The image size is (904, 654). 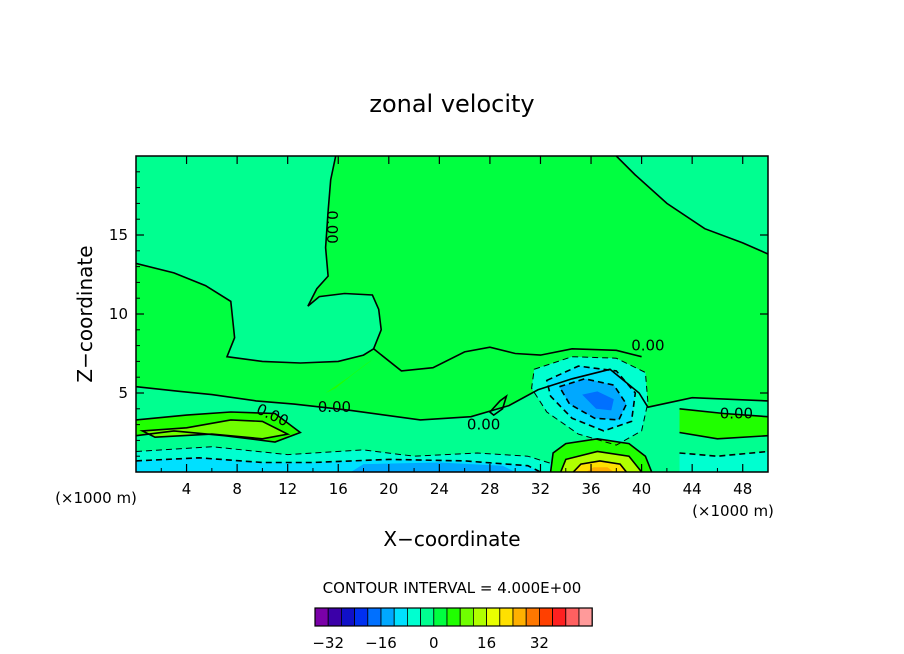 I want to click on x-tick-label: 4, so click(x=187, y=489).